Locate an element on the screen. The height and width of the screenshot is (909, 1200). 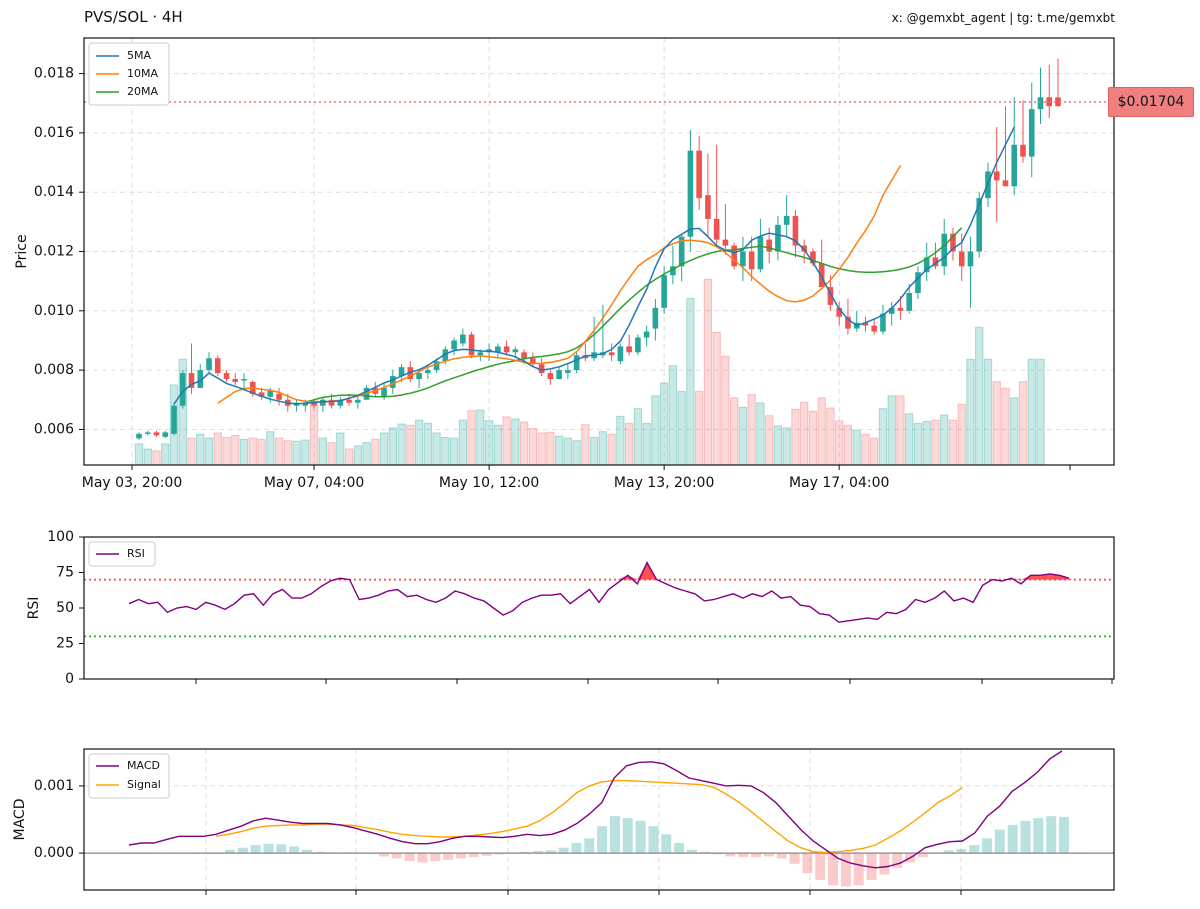
price-ylabel: Price is located at coordinates (22, 251).